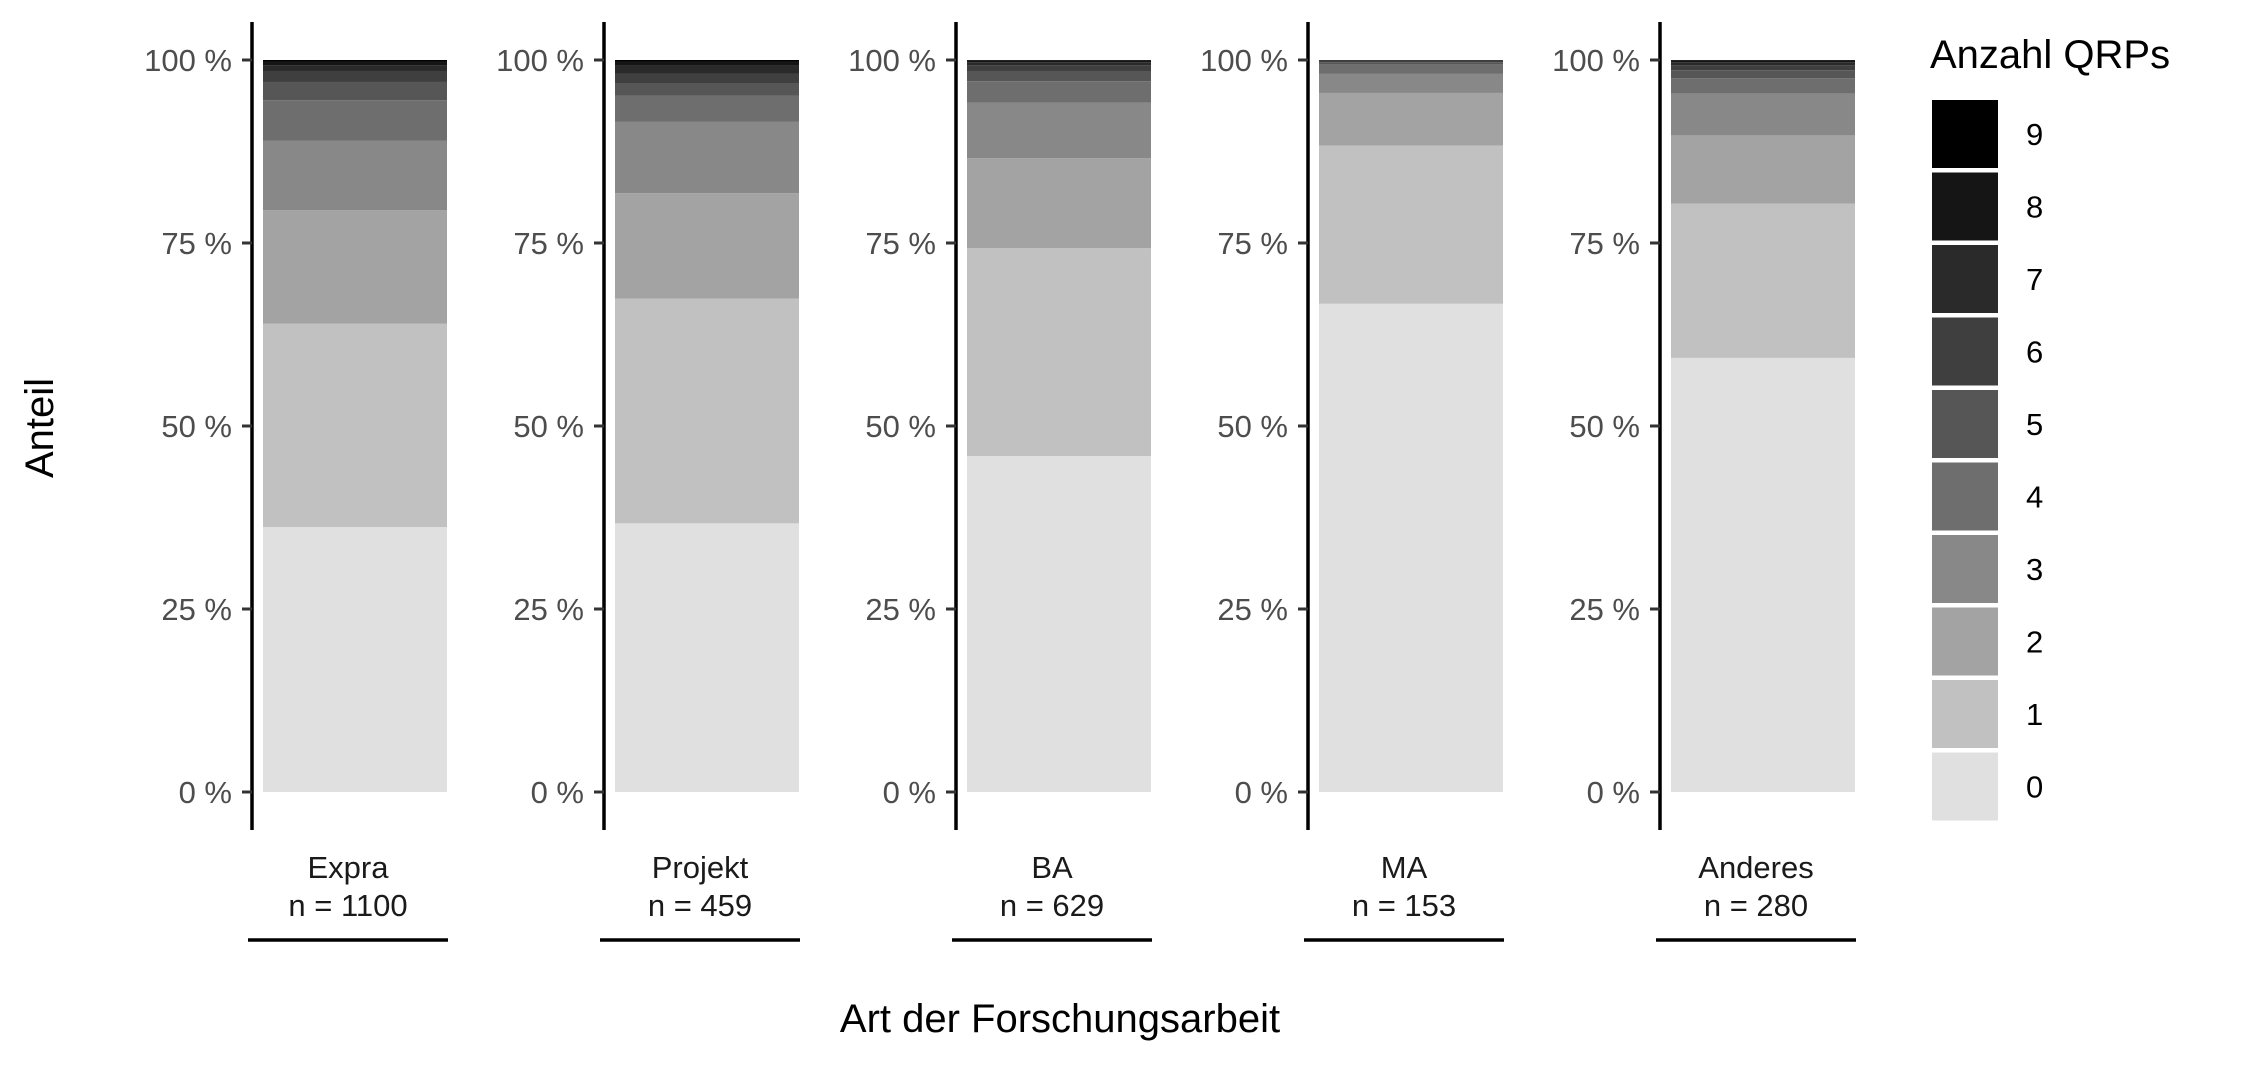 This screenshot has width=2244, height=1067. What do you see at coordinates (1404, 905) in the screenshot?
I see `facet-n-label: n = 153` at bounding box center [1404, 905].